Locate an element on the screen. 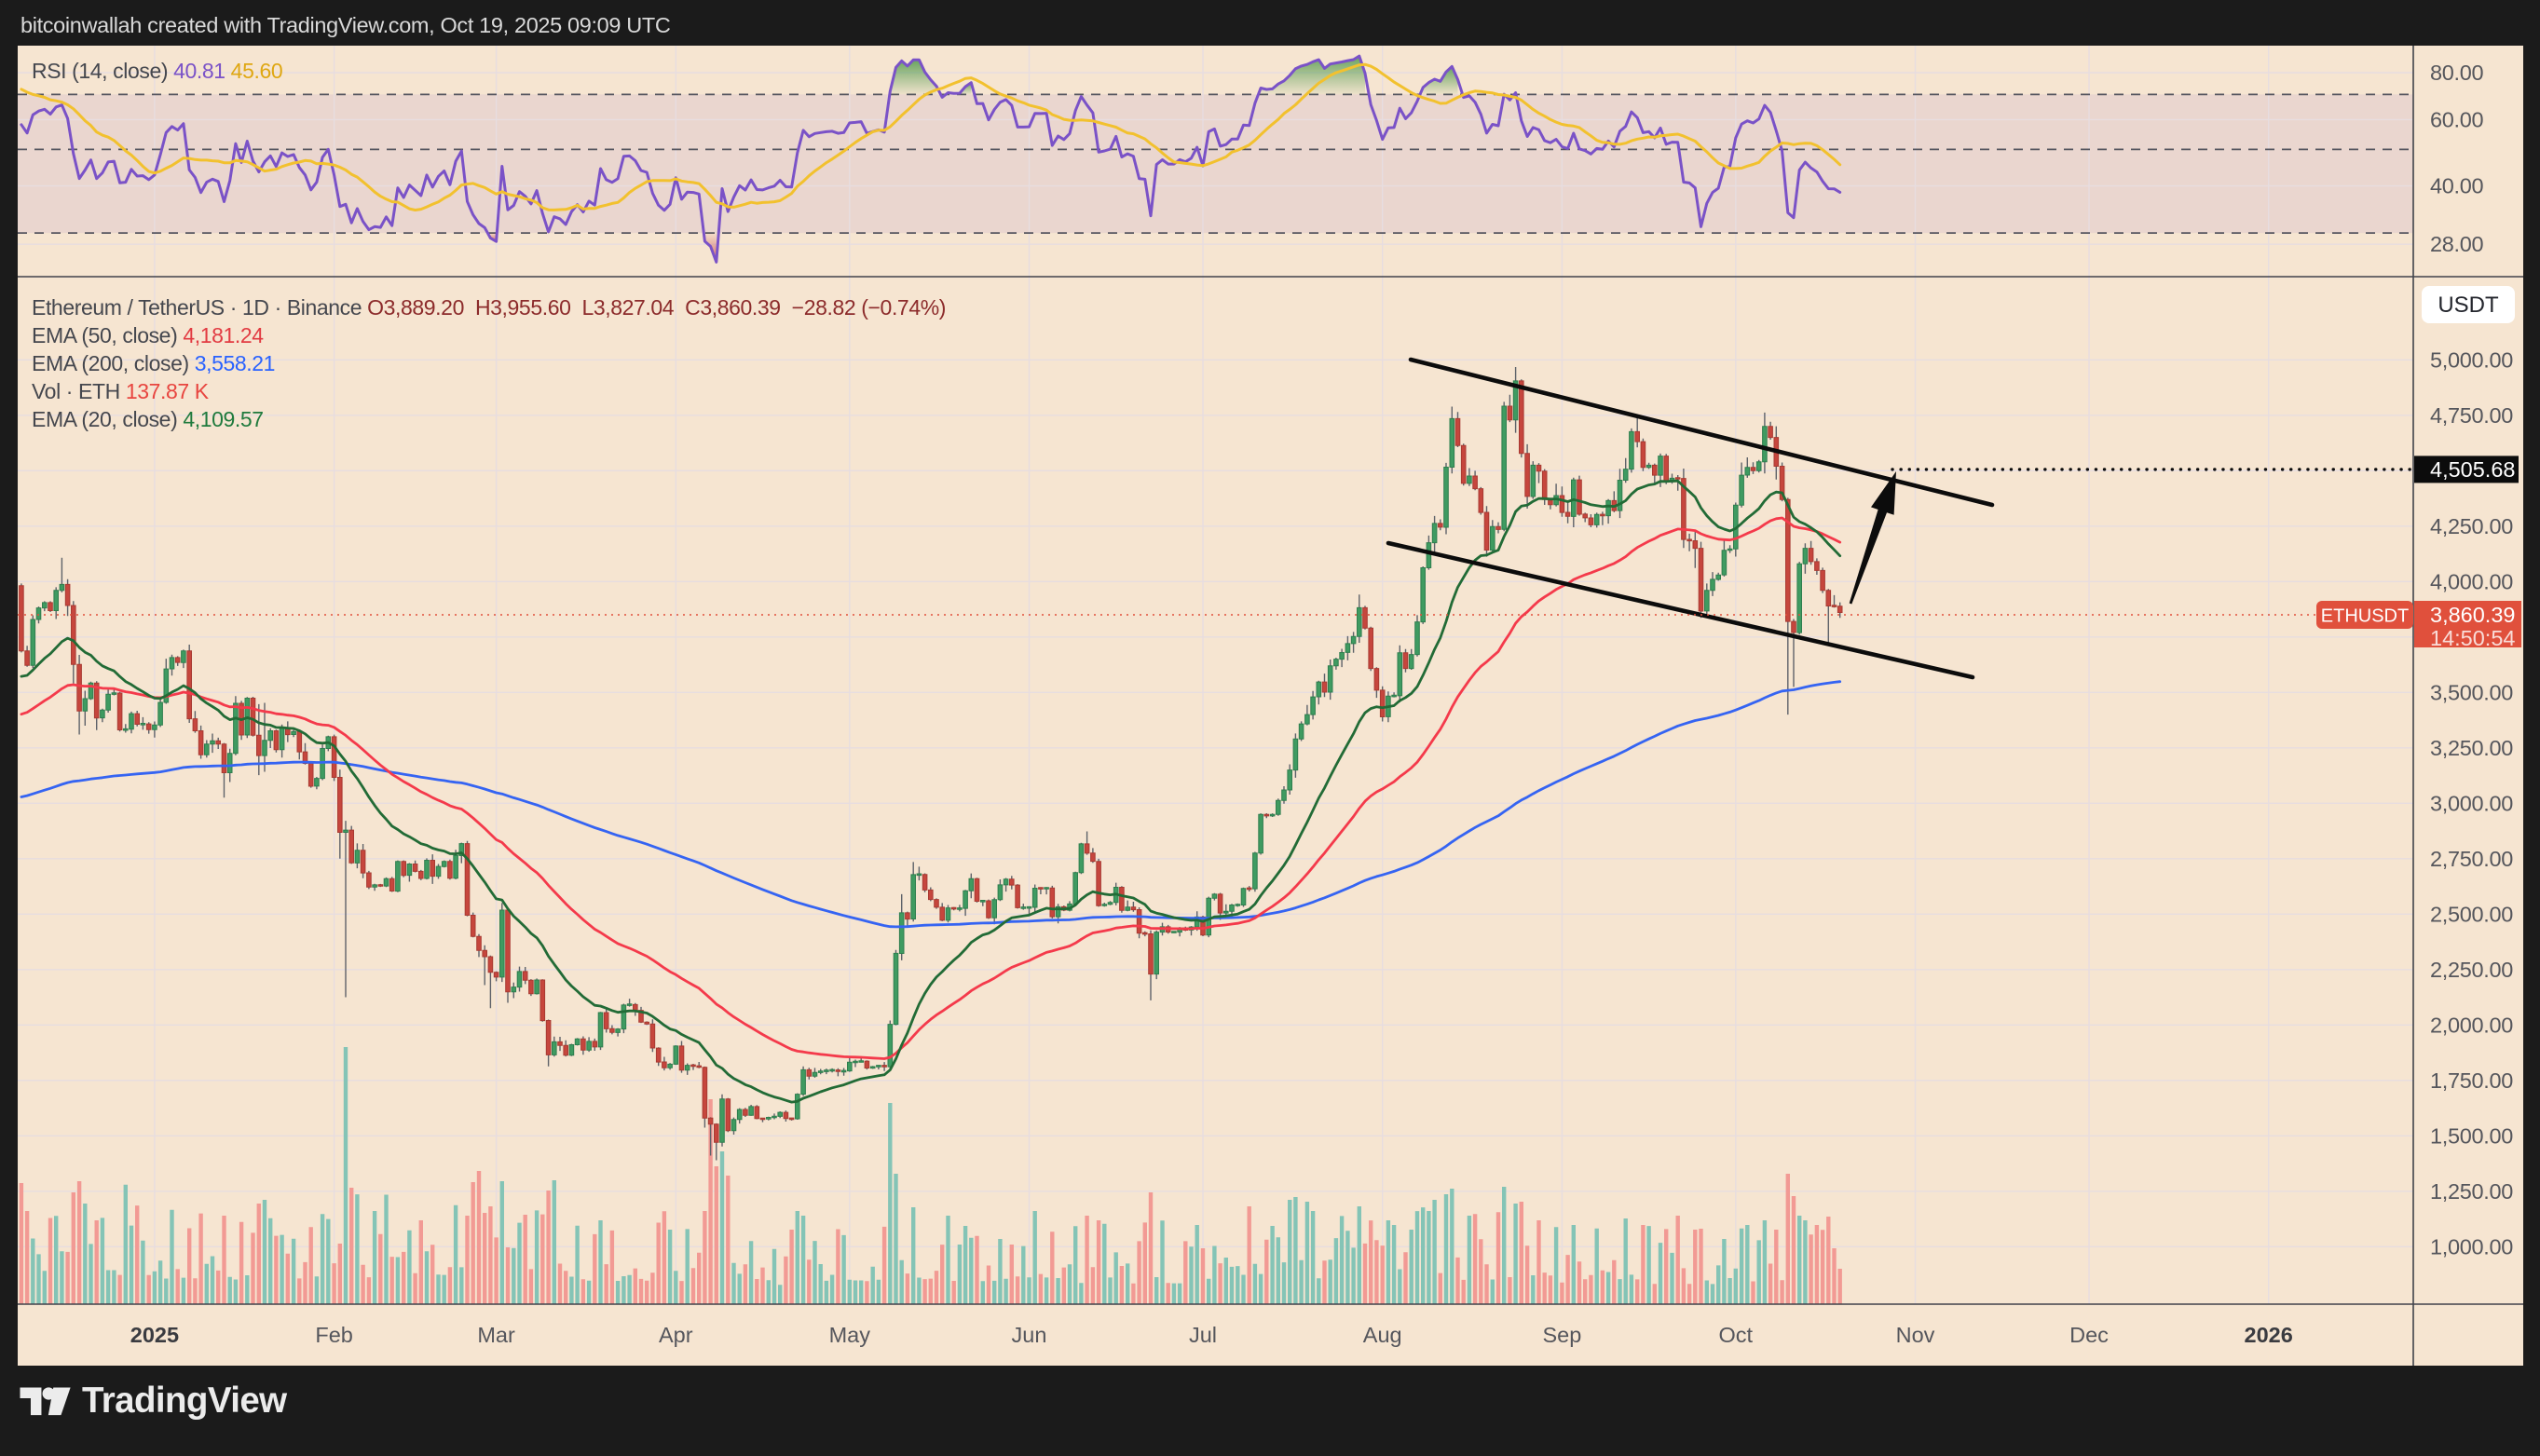 This screenshot has width=2540, height=1456. svg-text: EMA (200, close) 3,558.21 is located at coordinates (154, 363).